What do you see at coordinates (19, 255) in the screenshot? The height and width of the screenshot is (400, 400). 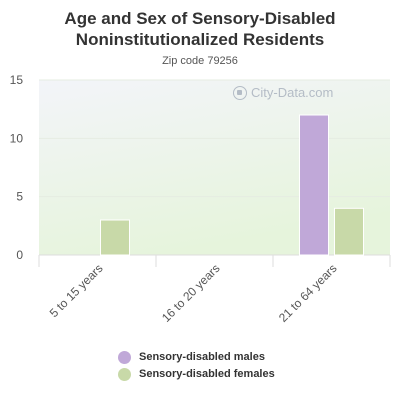 I see `y-tick-label: 0` at bounding box center [19, 255].